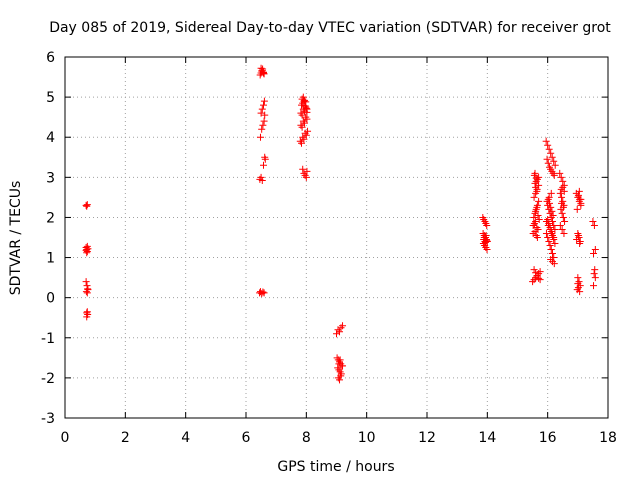 The width and height of the screenshot is (640, 480). Describe the element at coordinates (50, 138) in the screenshot. I see `y-tick-label: 4` at that location.